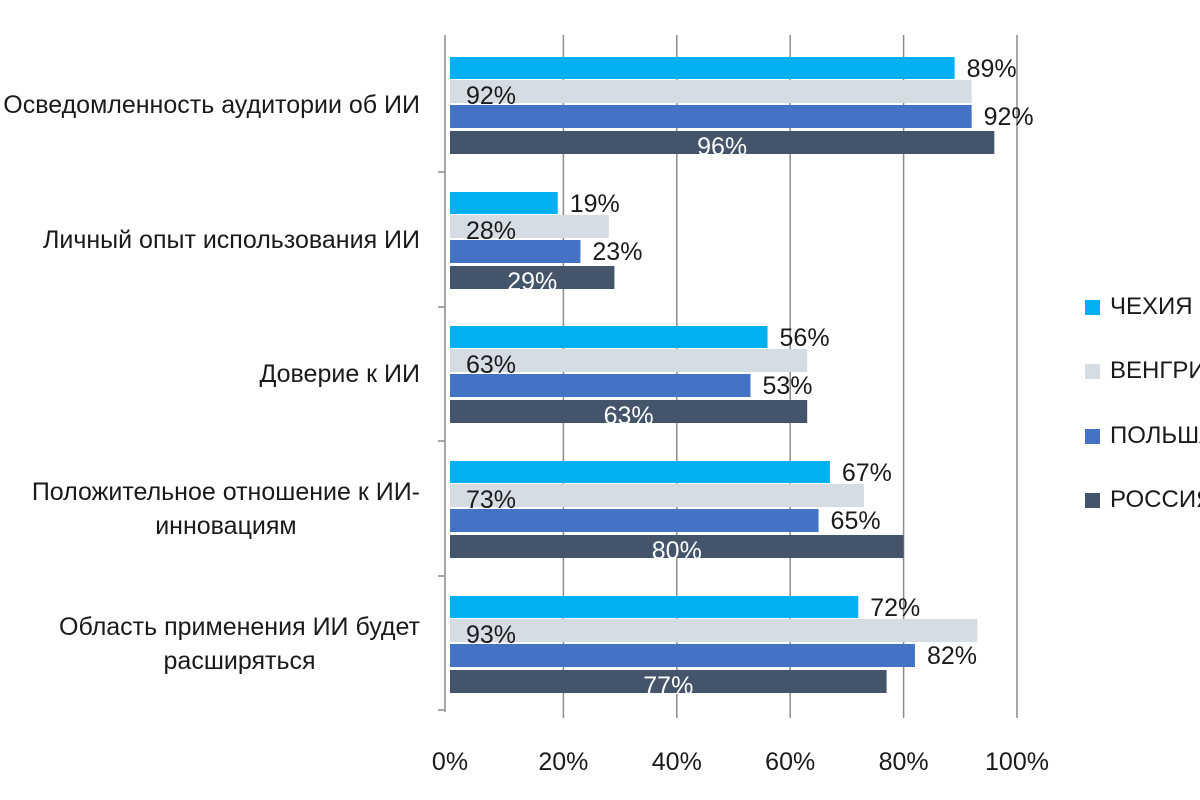 Image resolution: width=1200 pixels, height=800 pixels. I want to click on x-tick-label: 0%, so click(450, 762).